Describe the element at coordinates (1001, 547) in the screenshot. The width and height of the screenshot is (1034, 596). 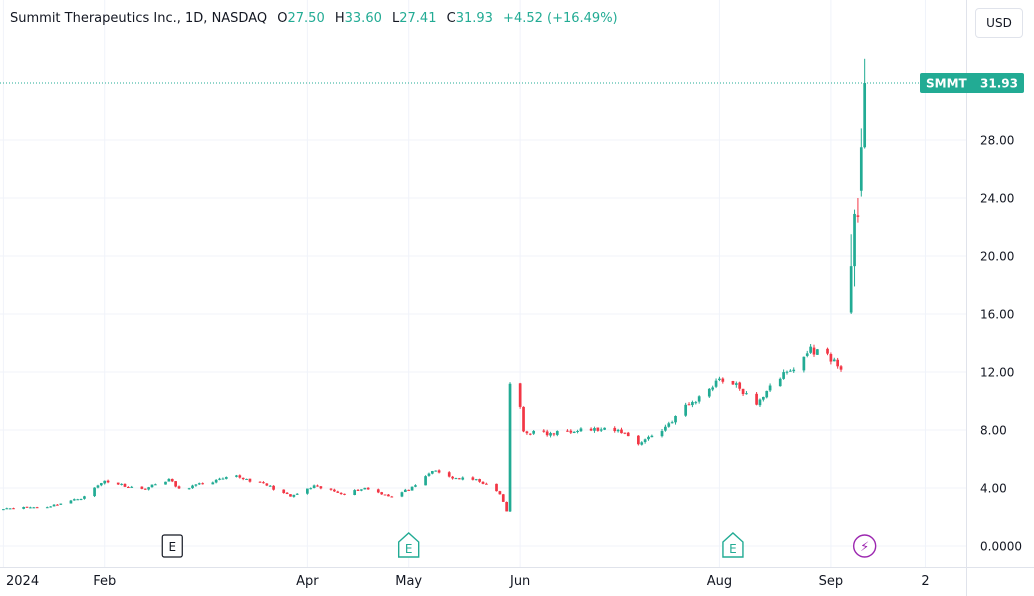
I see `y-tick-label: 0.0000` at that location.